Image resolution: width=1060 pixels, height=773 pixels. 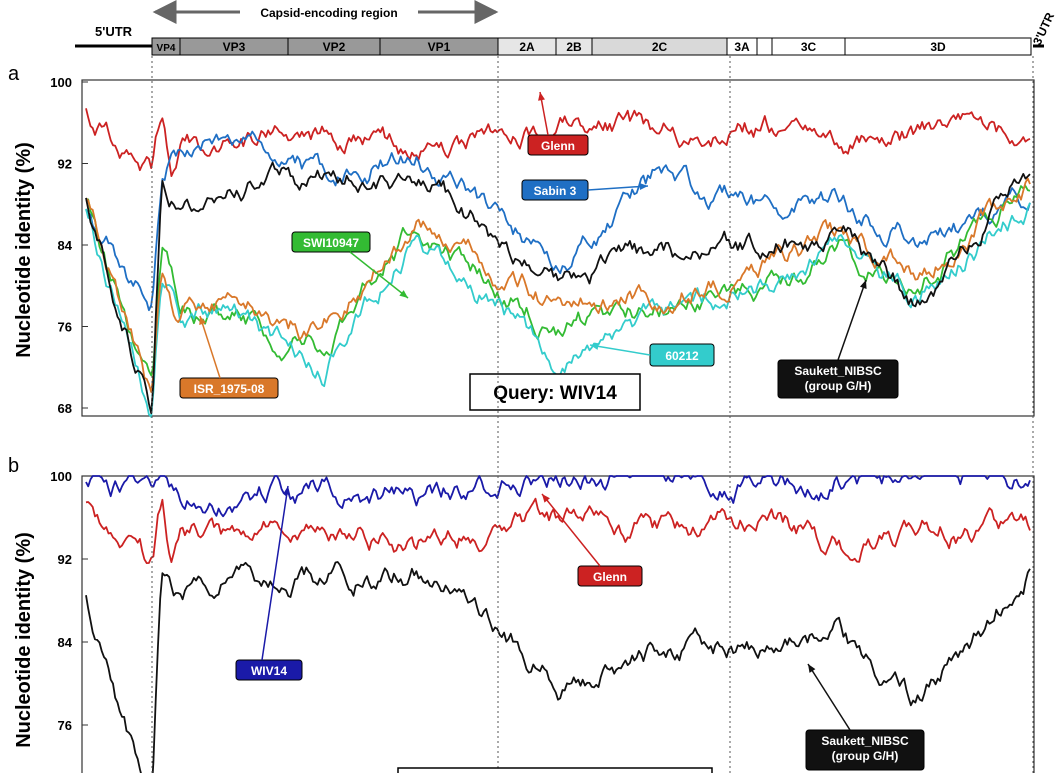 I want to click on c60212-label: 60212, so click(x=682, y=356).